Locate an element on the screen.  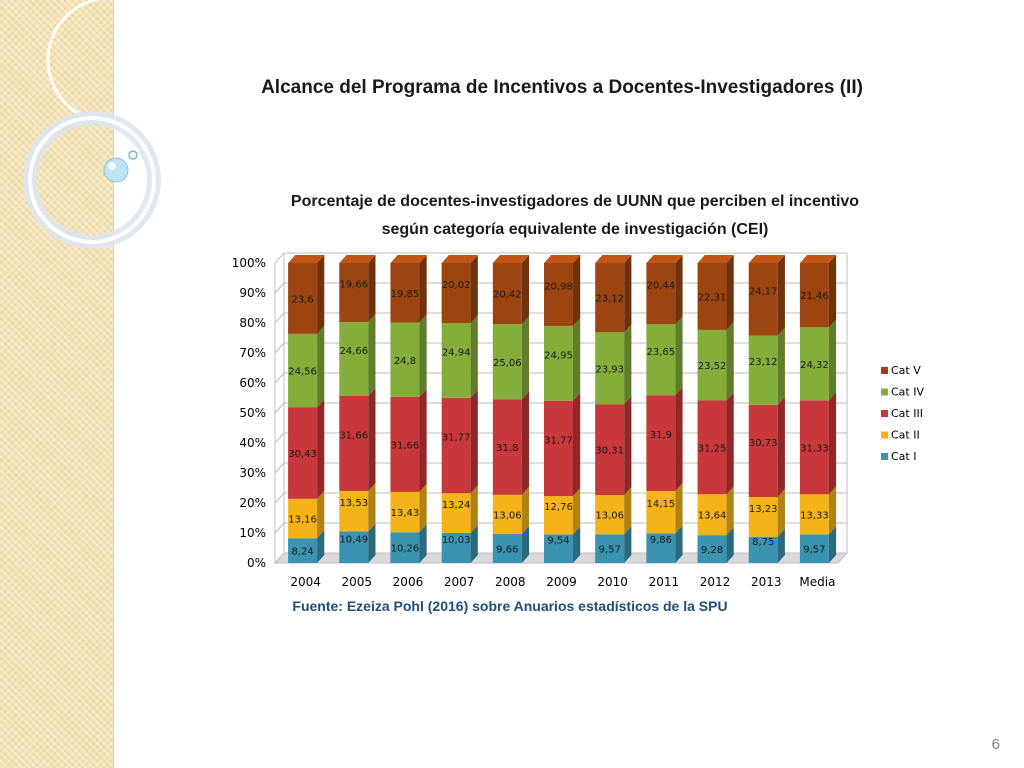
data-label: 9,54 is located at coordinates (558, 541).